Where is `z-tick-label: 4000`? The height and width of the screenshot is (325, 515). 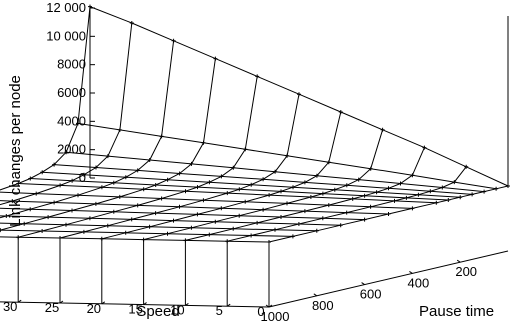
z-tick-label: 4000 is located at coordinates (71, 120).